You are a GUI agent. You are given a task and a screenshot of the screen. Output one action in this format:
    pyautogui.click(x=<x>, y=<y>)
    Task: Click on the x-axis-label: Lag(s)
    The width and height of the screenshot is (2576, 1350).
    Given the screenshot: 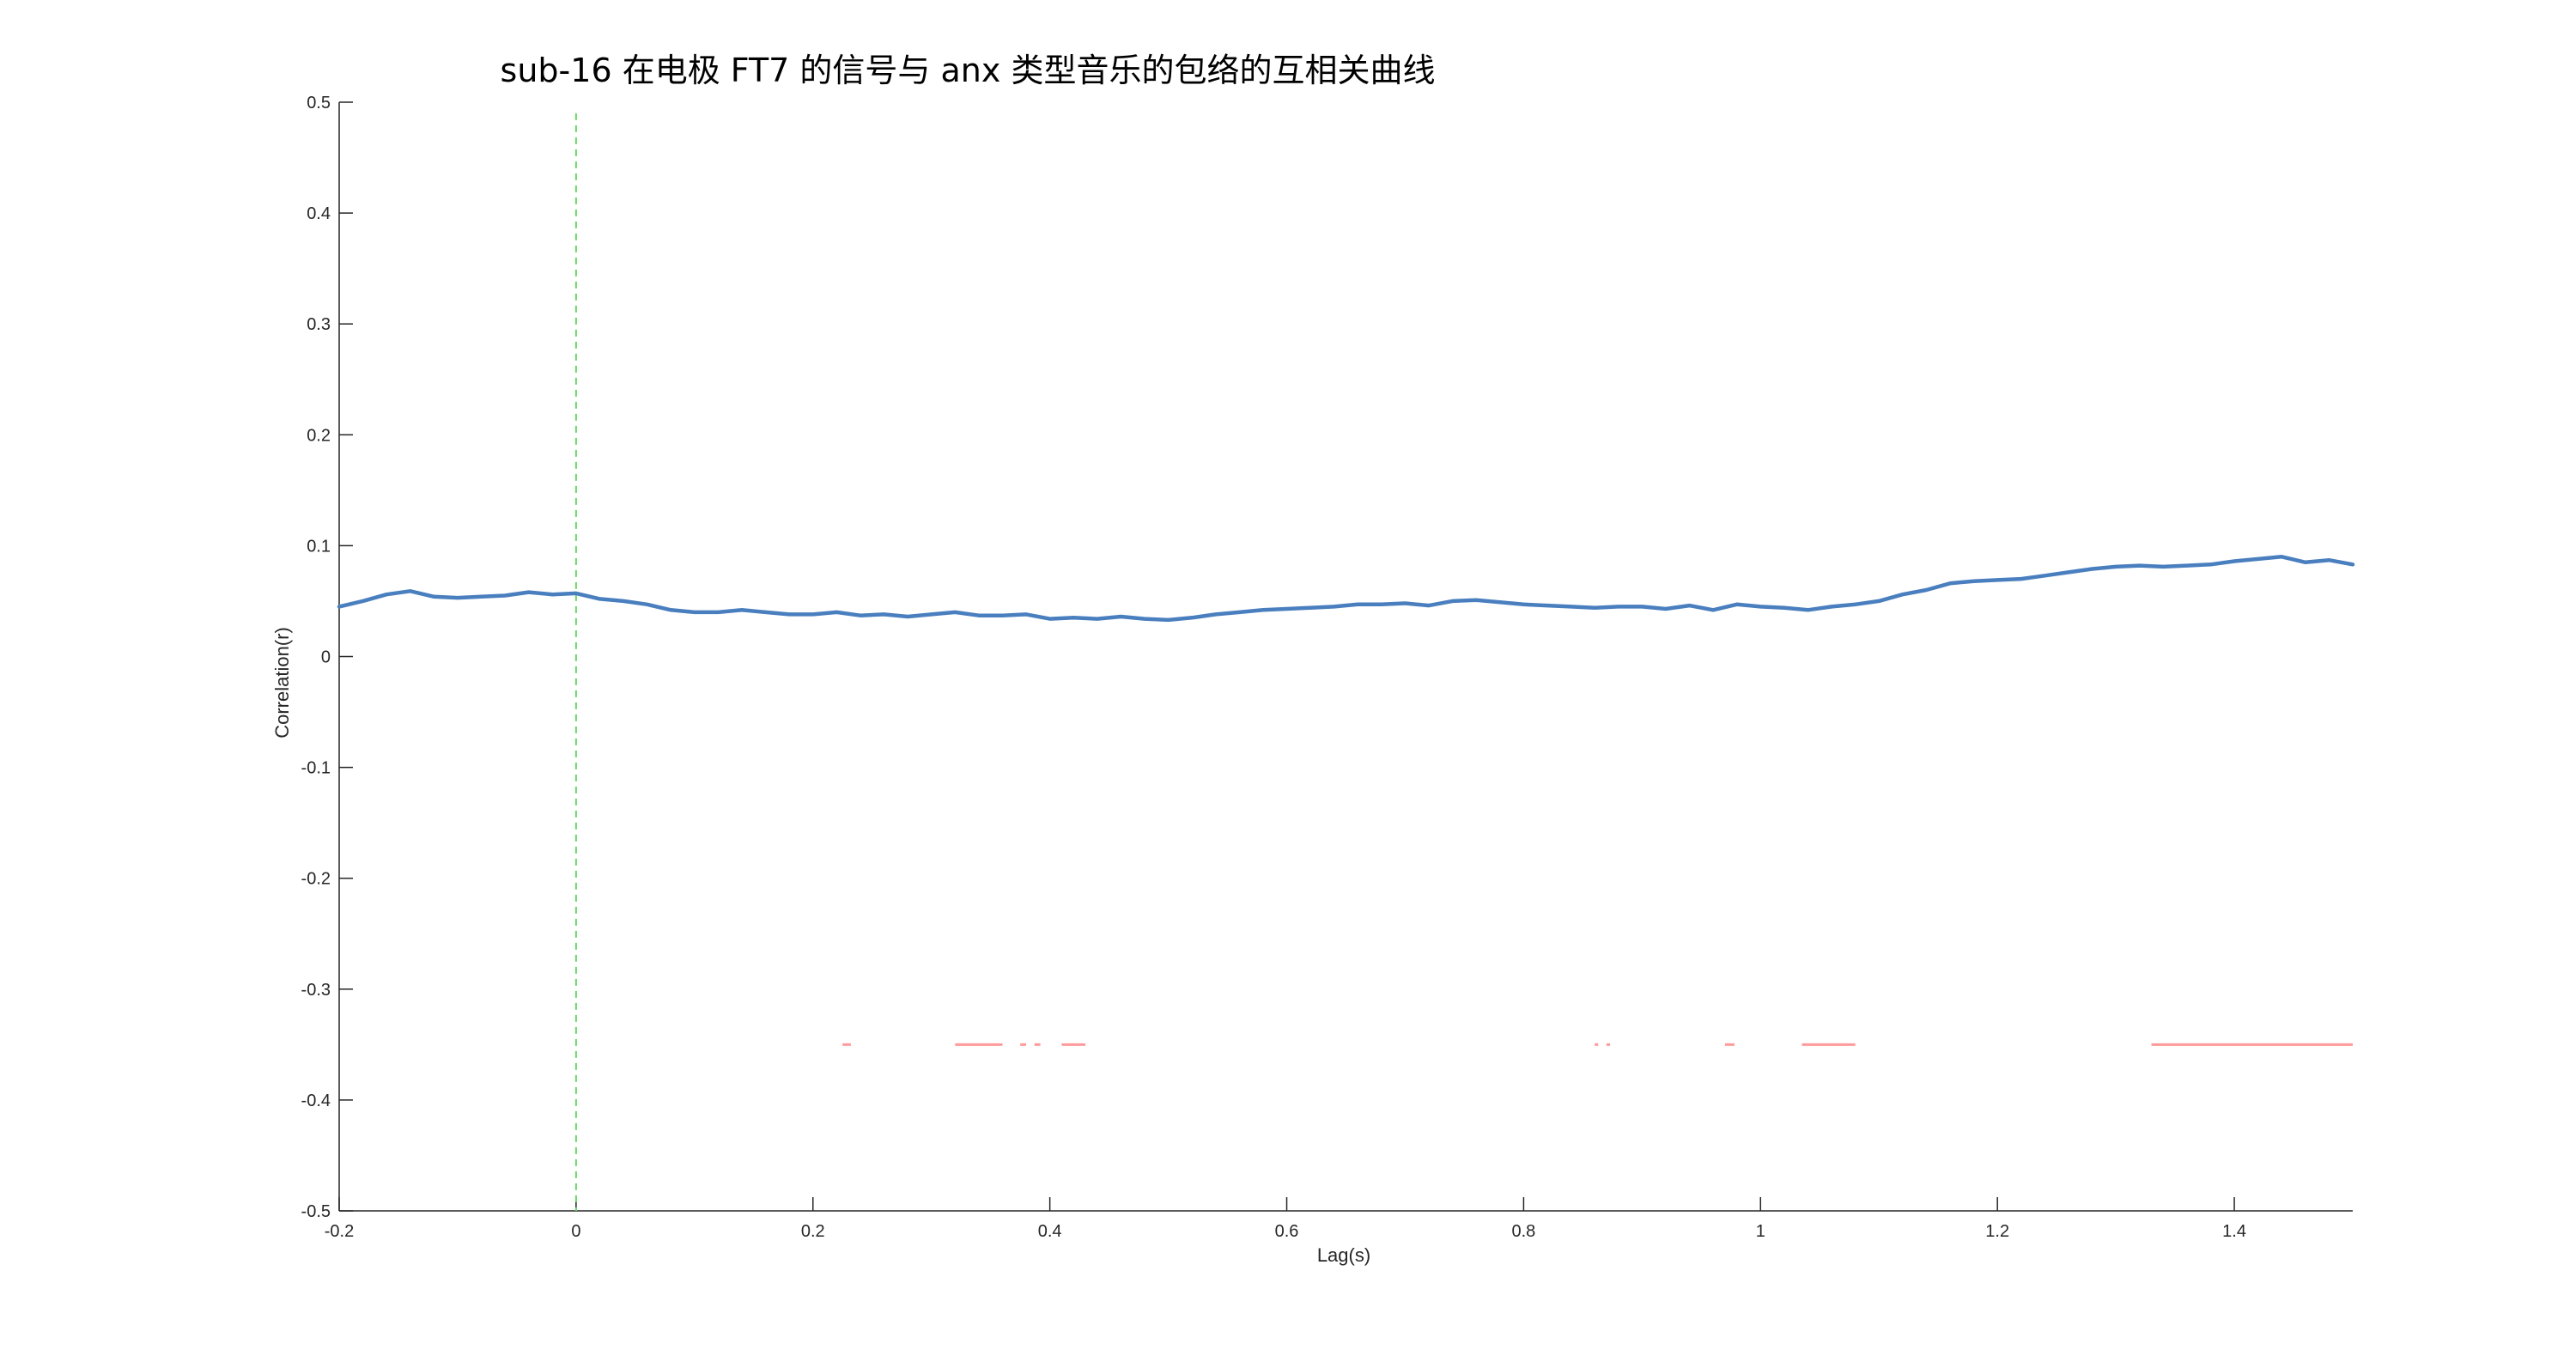 What is the action you would take?
    pyautogui.click(x=1343, y=1255)
    